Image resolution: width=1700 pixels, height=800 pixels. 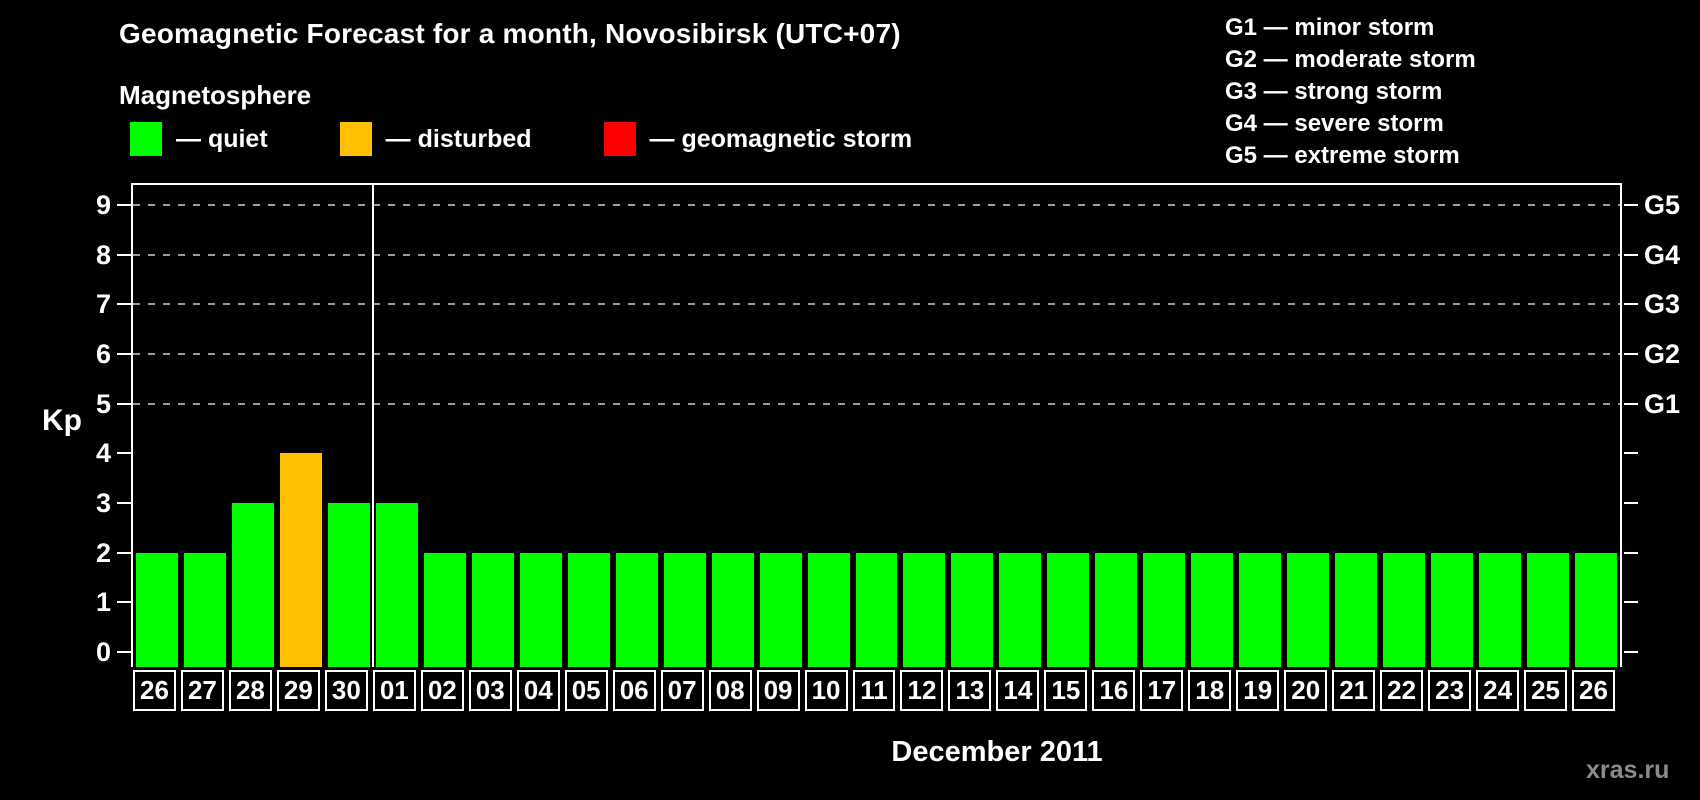 What do you see at coordinates (1334, 123) in the screenshot?
I see `g-legend-line: G4 — severe storm` at bounding box center [1334, 123].